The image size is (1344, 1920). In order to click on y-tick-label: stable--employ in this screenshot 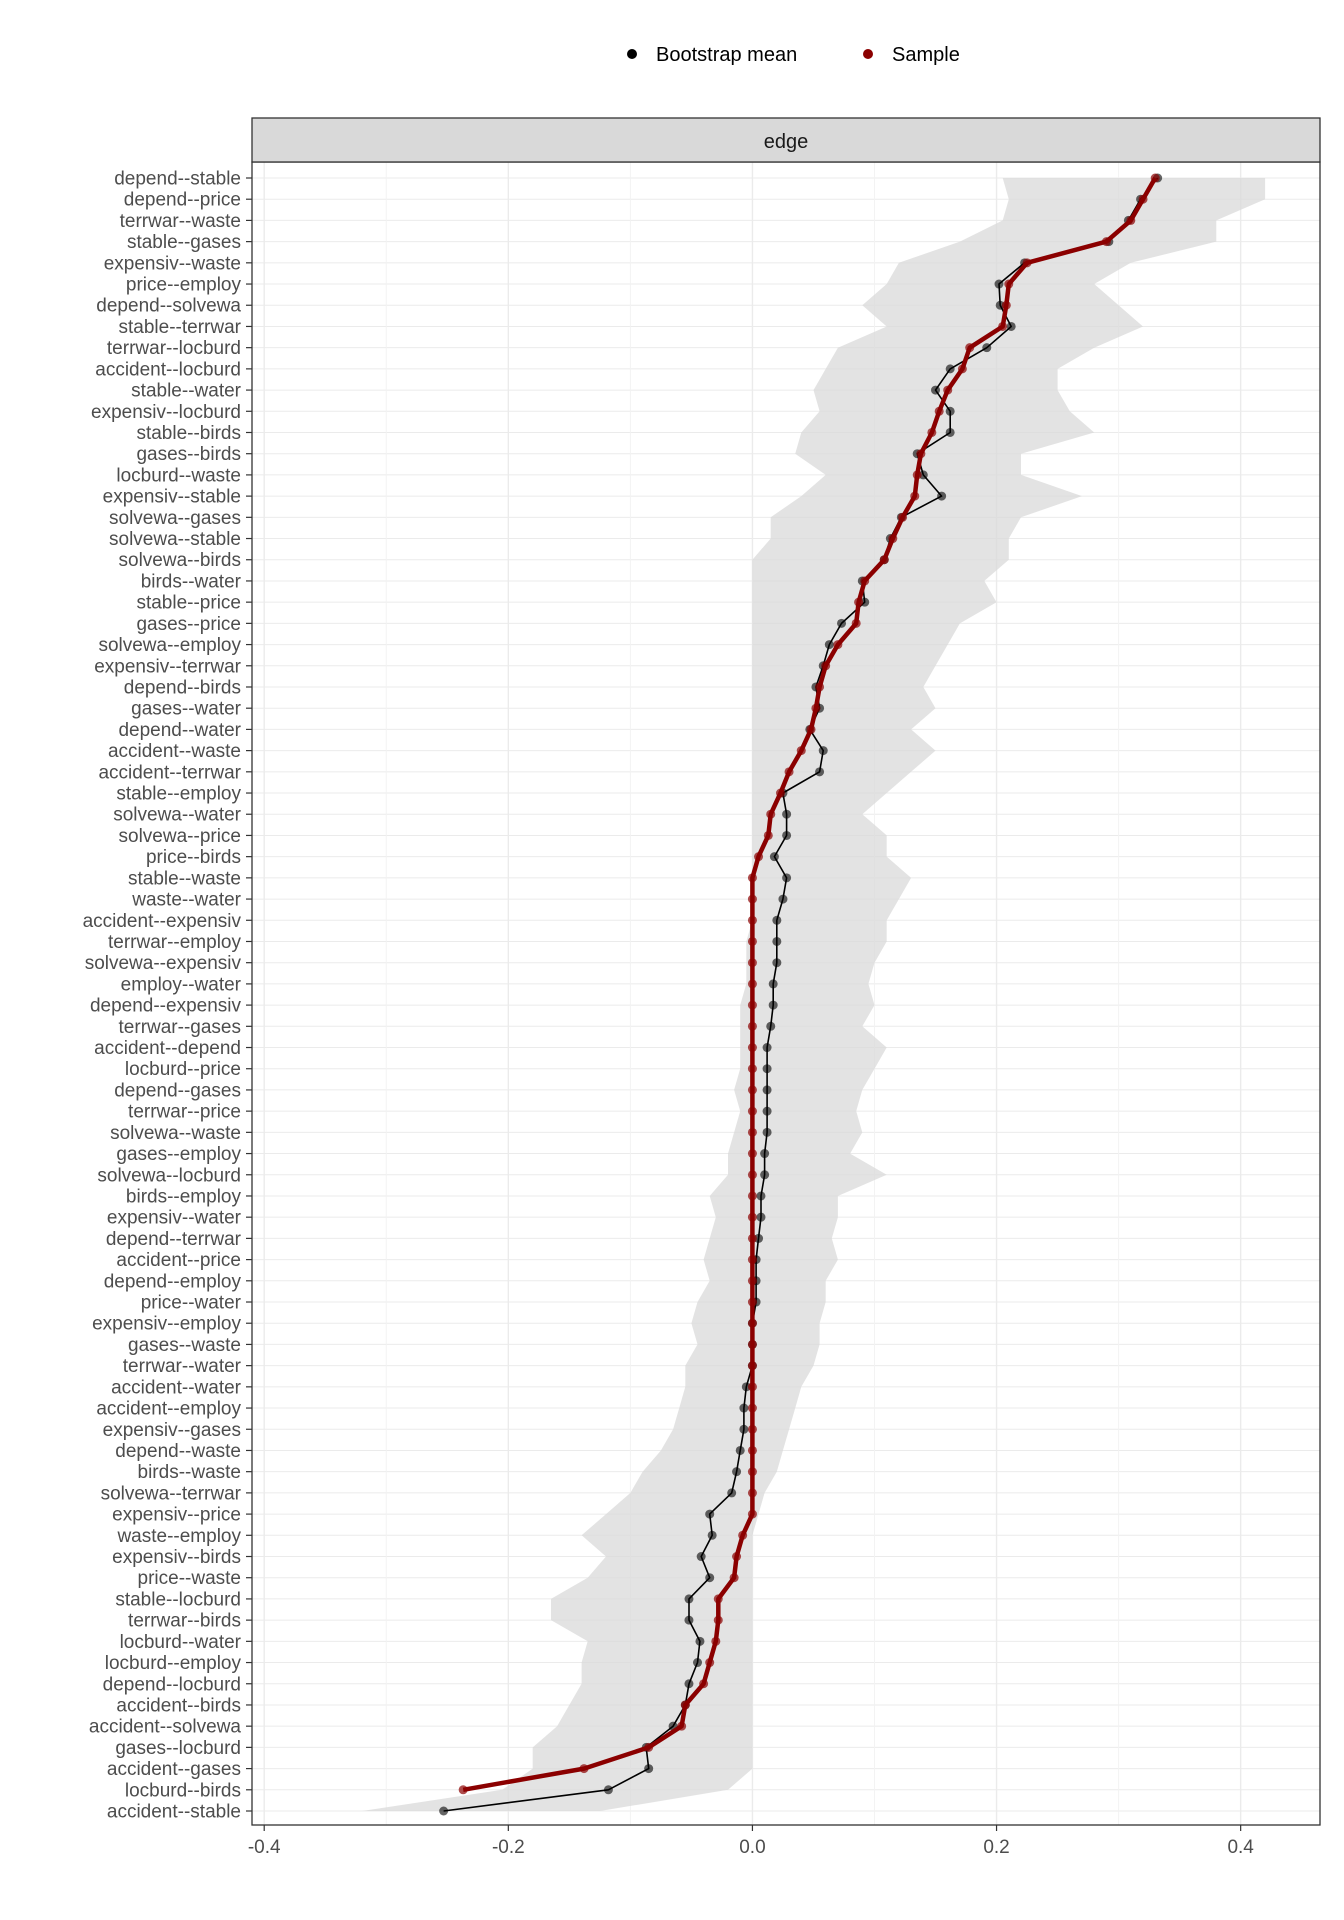, I will do `click(178, 794)`.